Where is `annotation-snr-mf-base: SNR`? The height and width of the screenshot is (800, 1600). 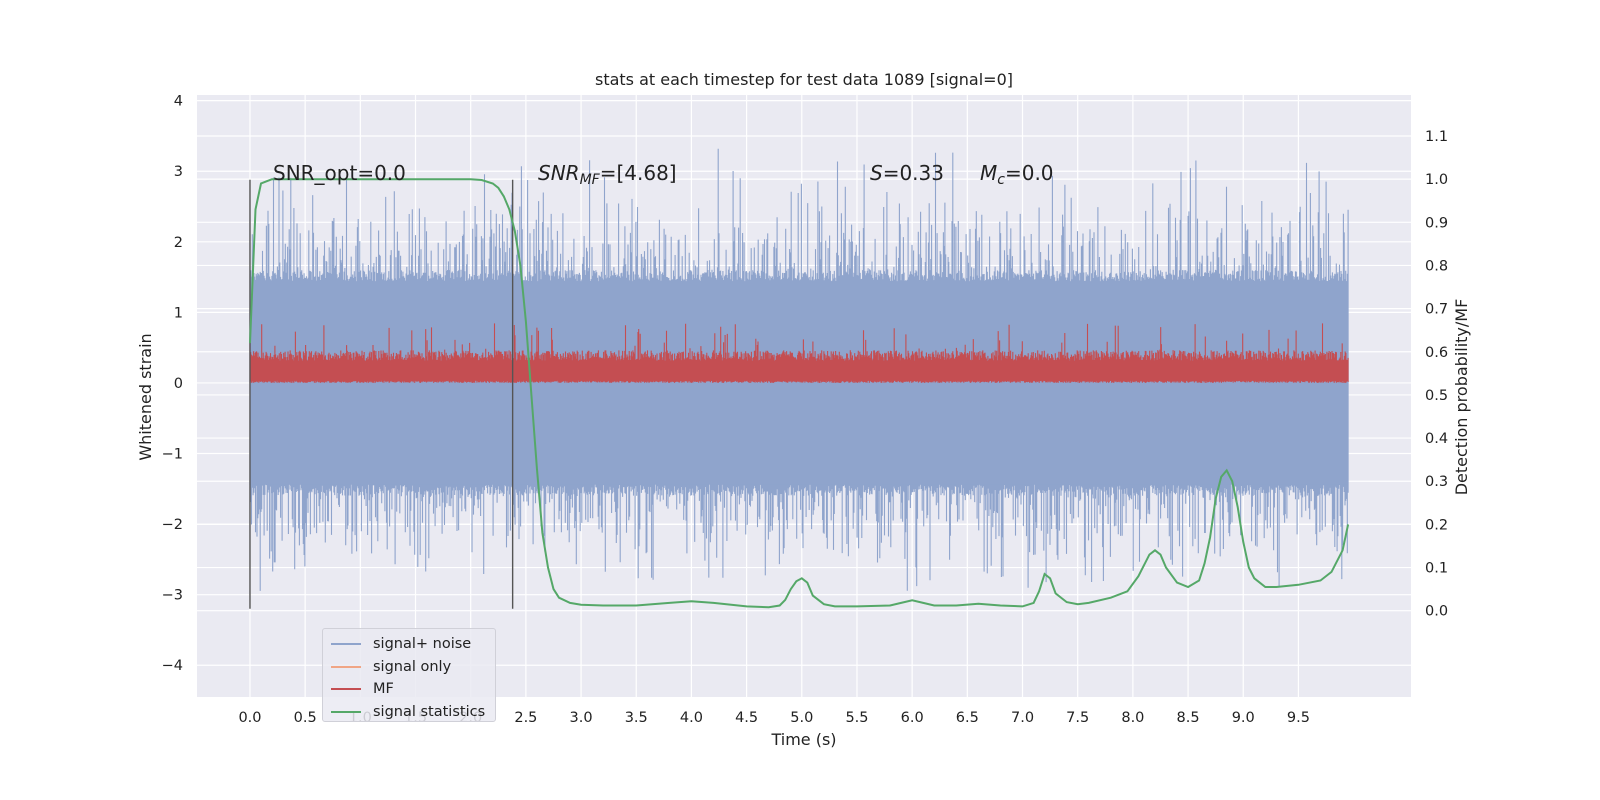
annotation-snr-mf-base: SNR is located at coordinates (559, 173).